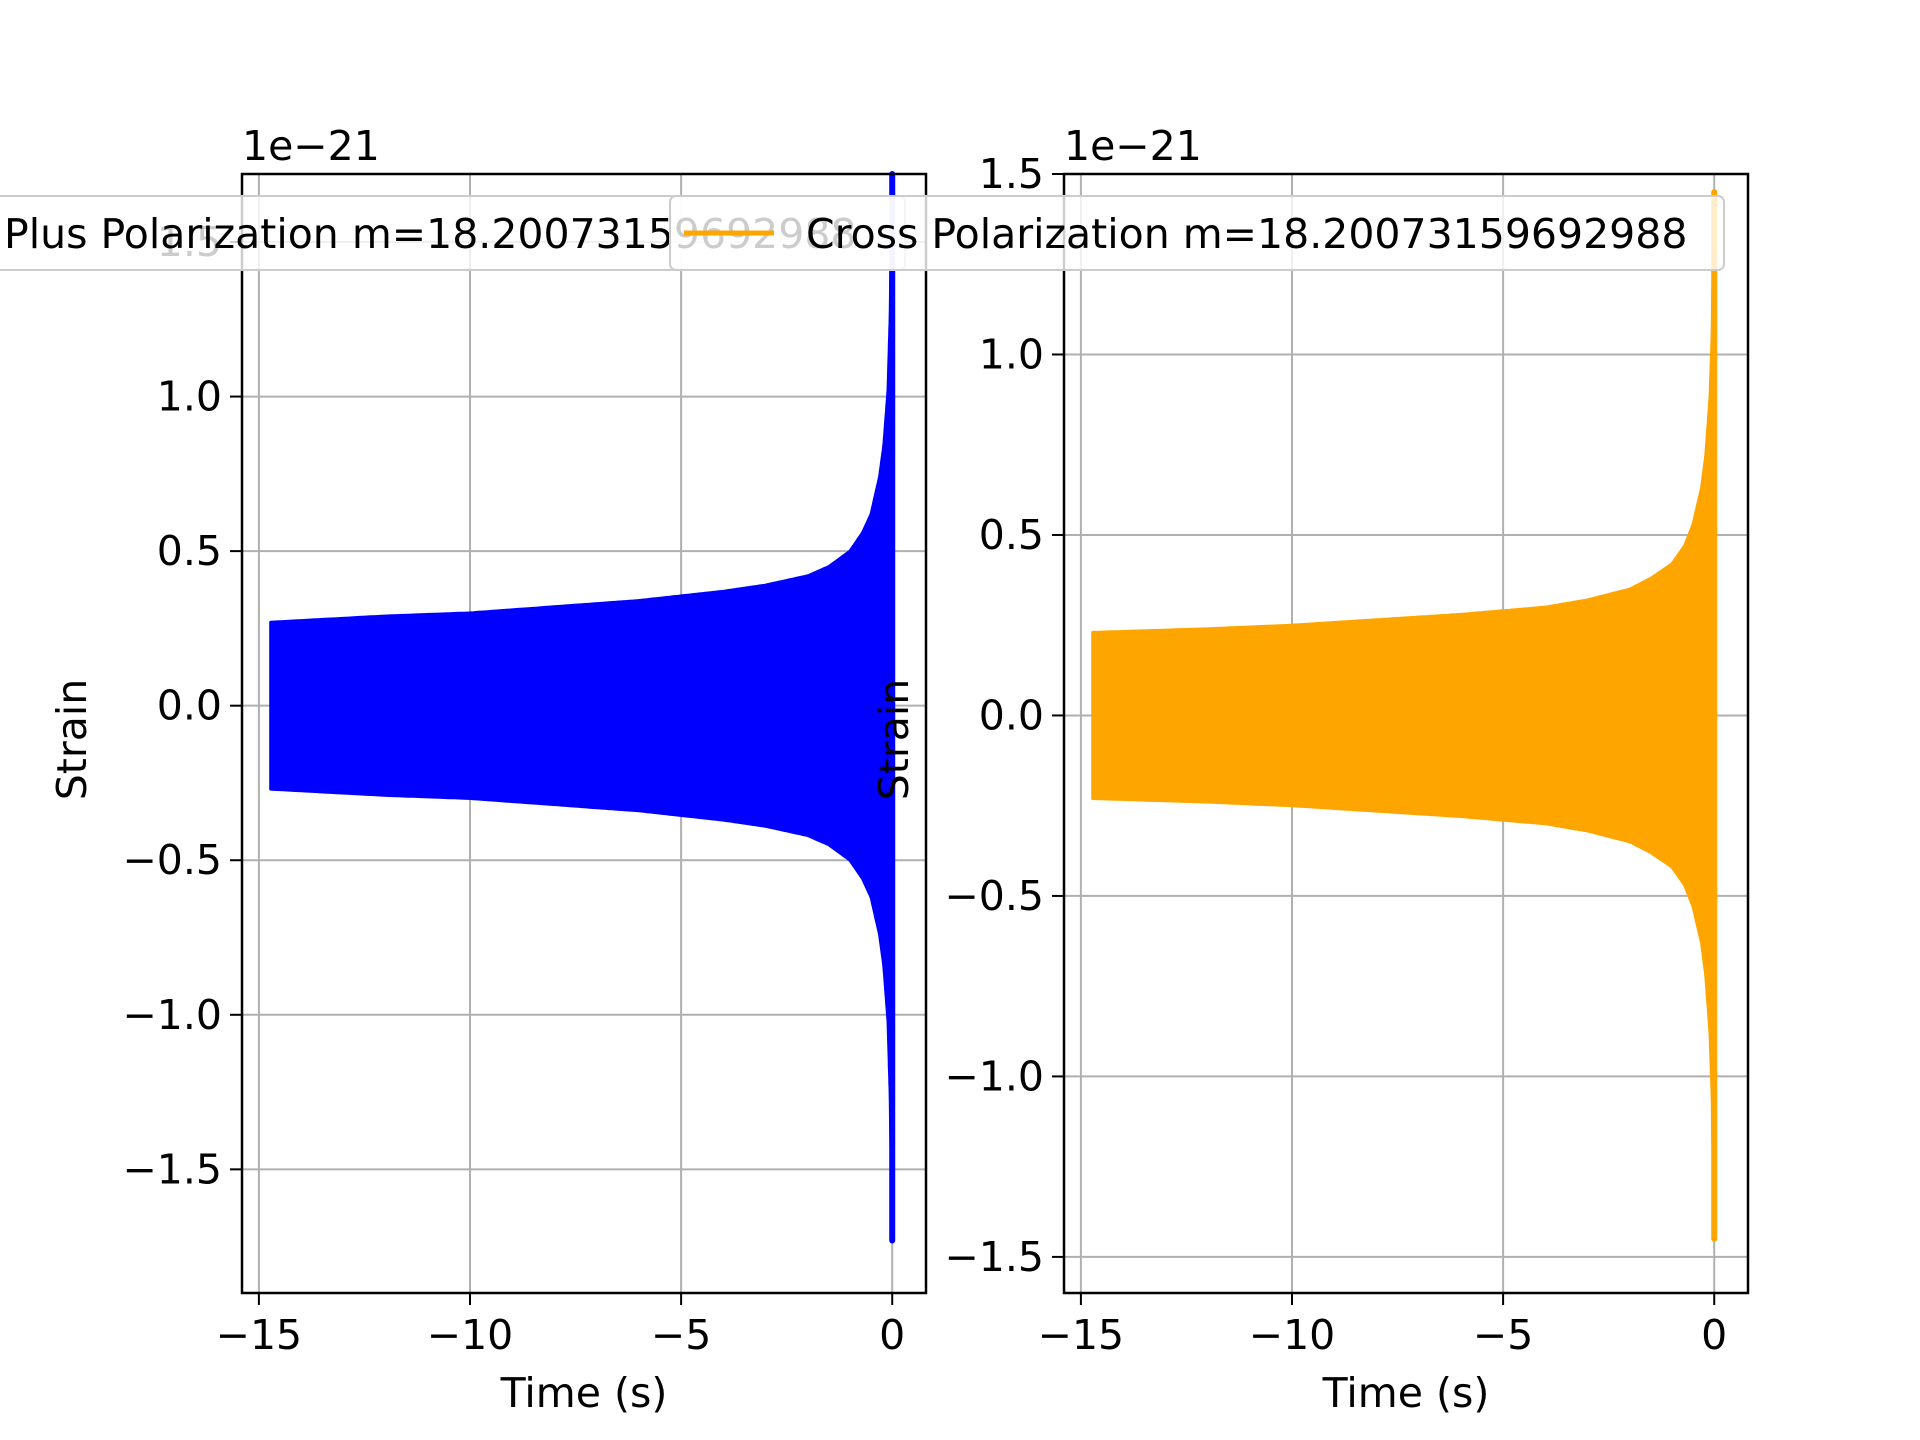 The height and width of the screenshot is (1440, 1920). I want to click on legend-box, so click(1197, 233).